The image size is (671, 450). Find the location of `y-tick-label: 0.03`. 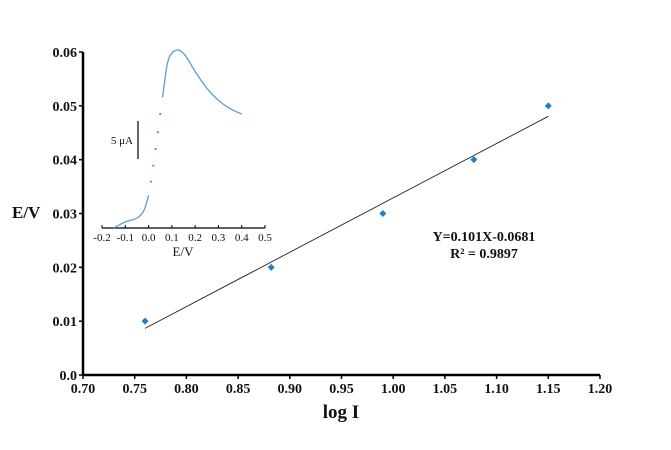

y-tick-label: 0.03 is located at coordinates (65, 215).